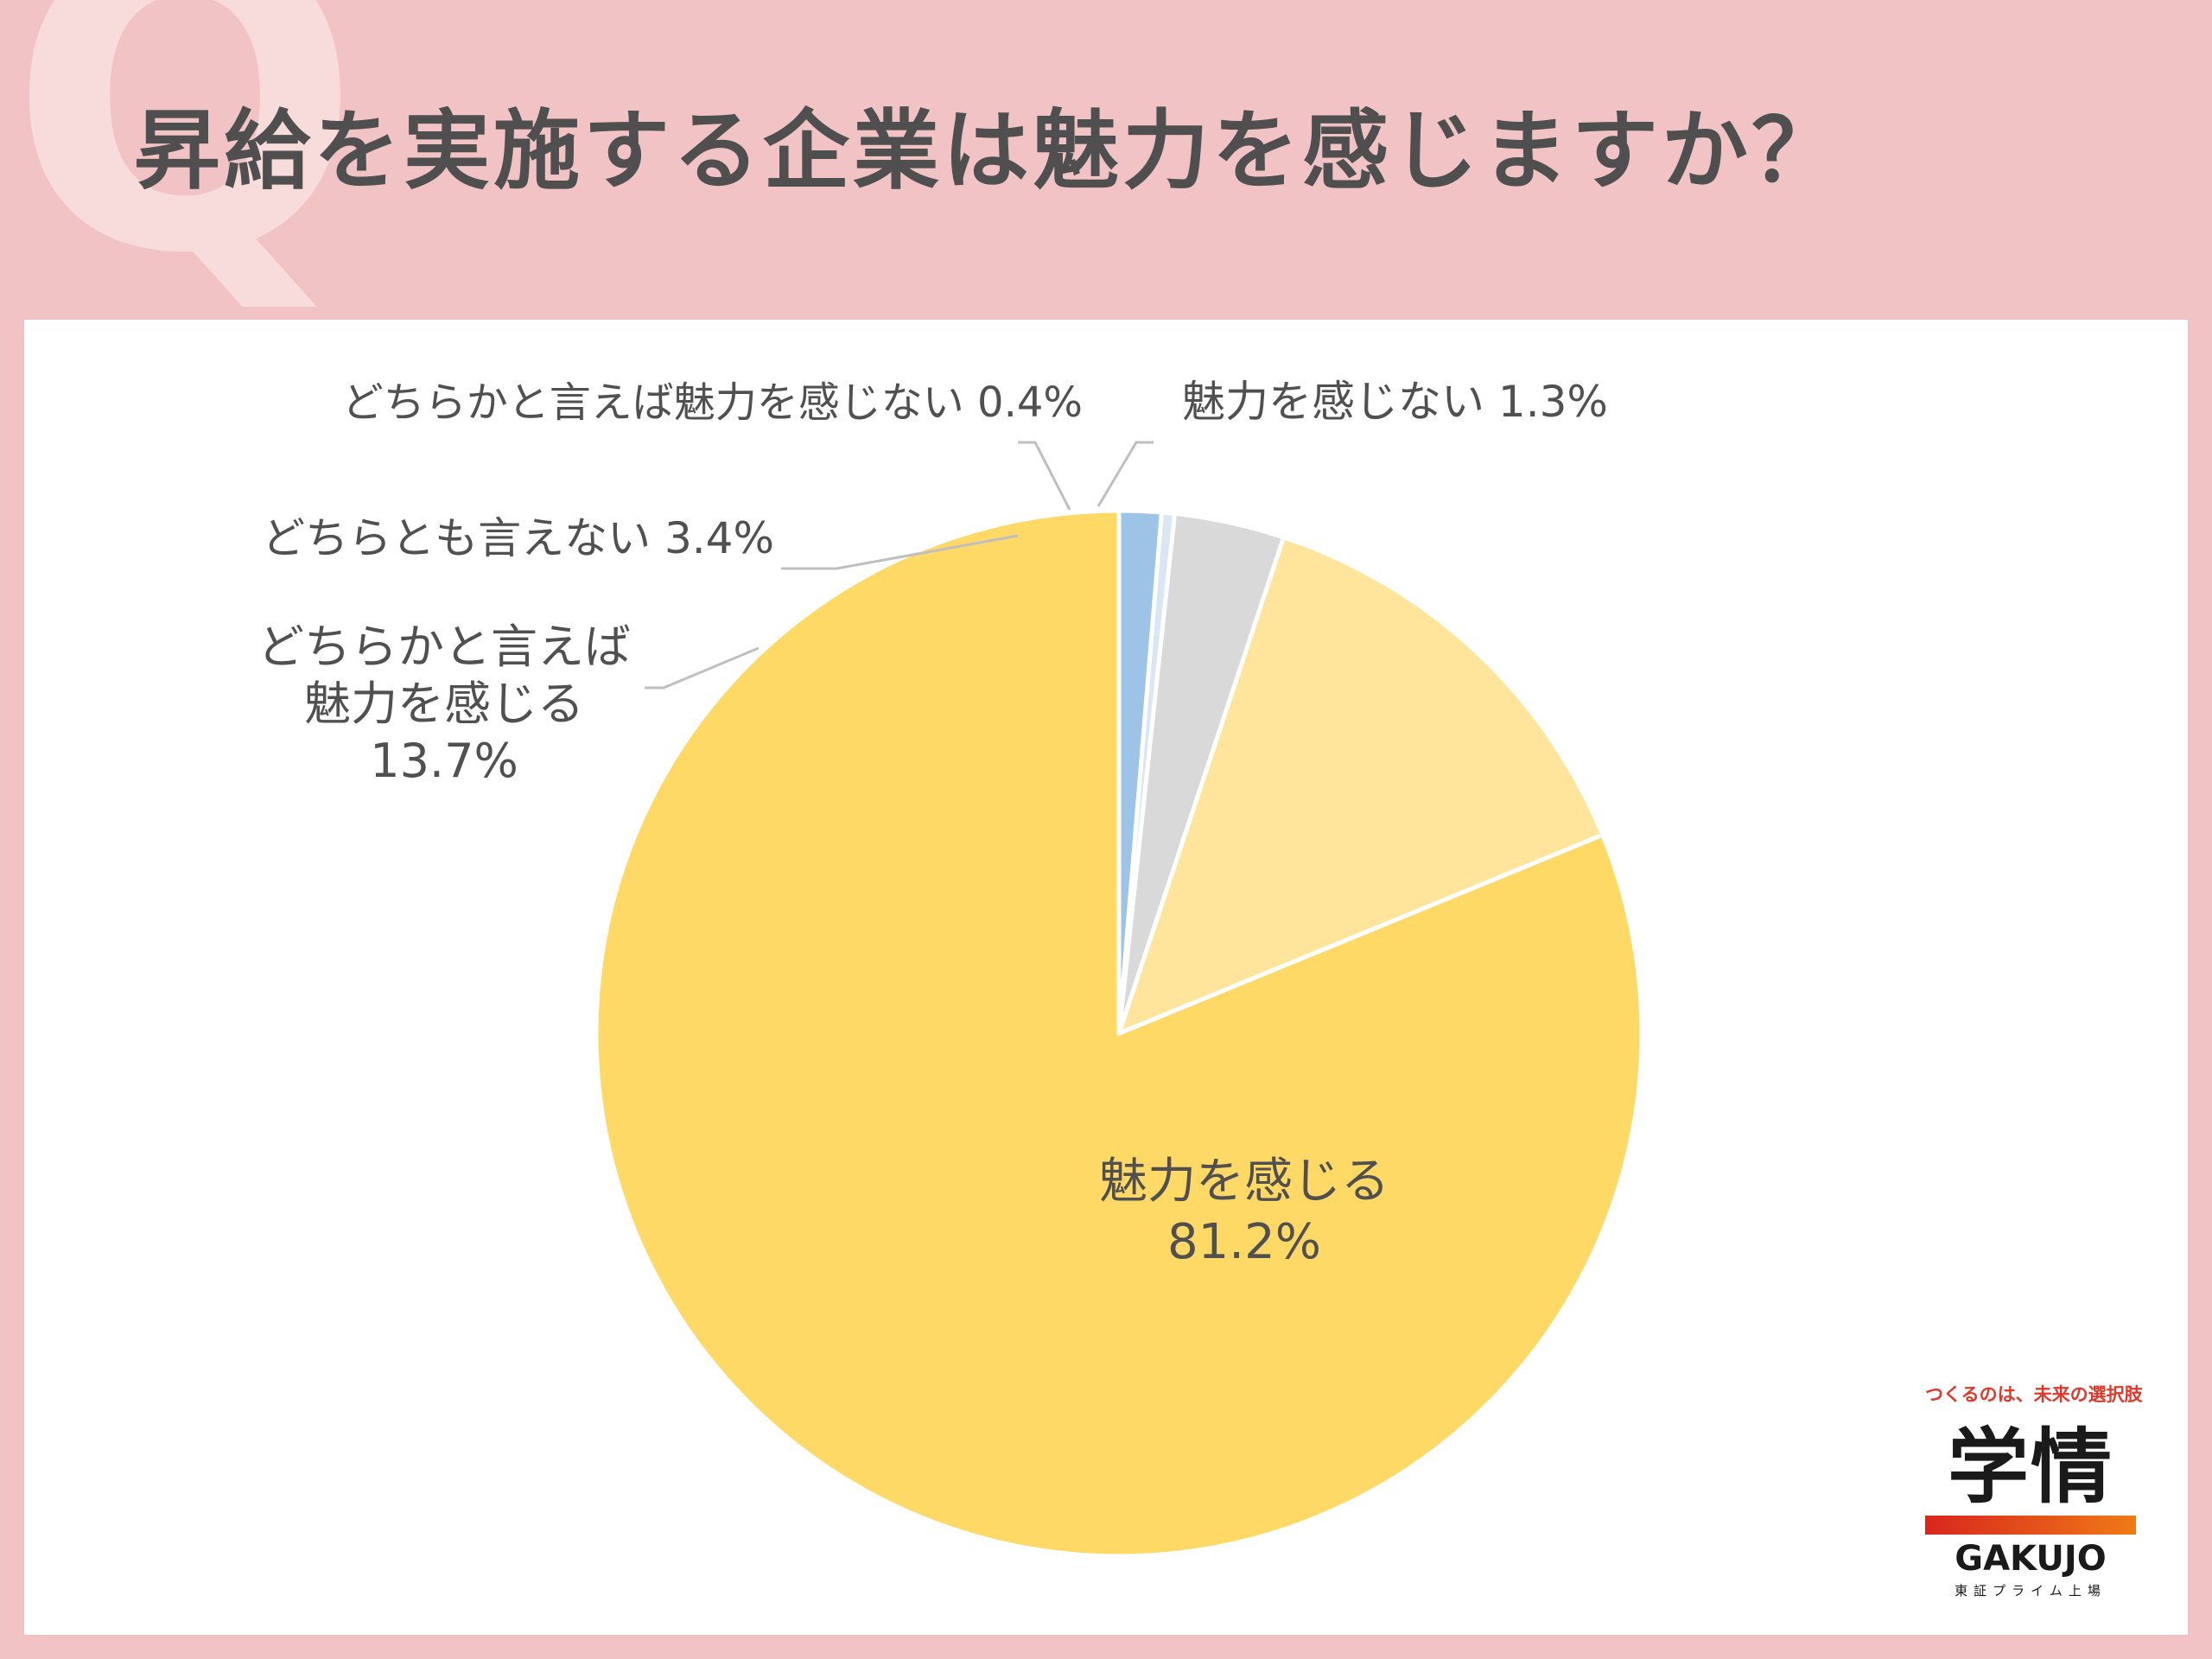  I want to click on leader-line-s4, so click(1125, 474).